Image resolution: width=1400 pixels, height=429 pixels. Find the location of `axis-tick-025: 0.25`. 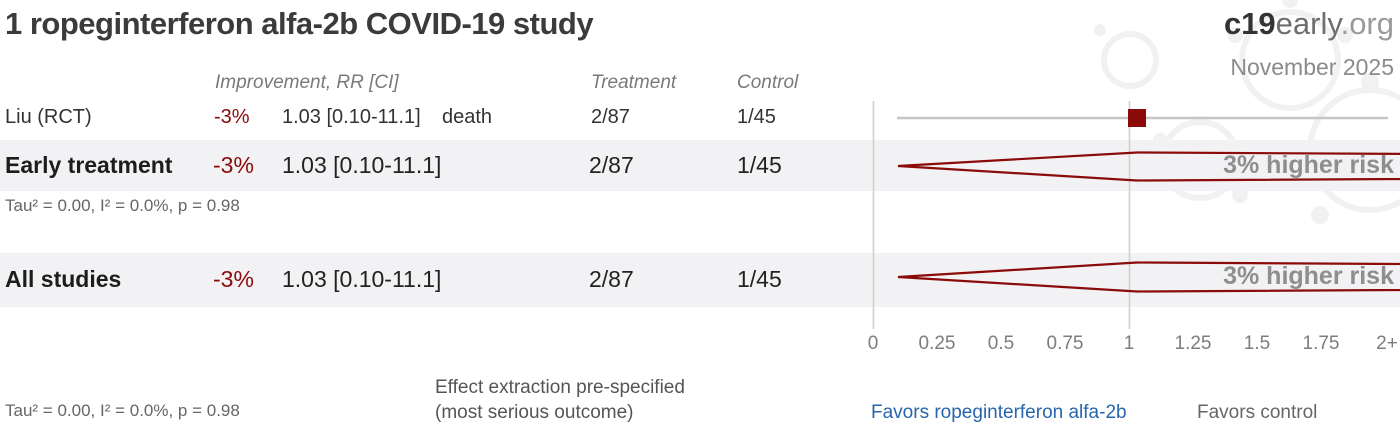

axis-tick-025: 0.25 is located at coordinates (937, 343).